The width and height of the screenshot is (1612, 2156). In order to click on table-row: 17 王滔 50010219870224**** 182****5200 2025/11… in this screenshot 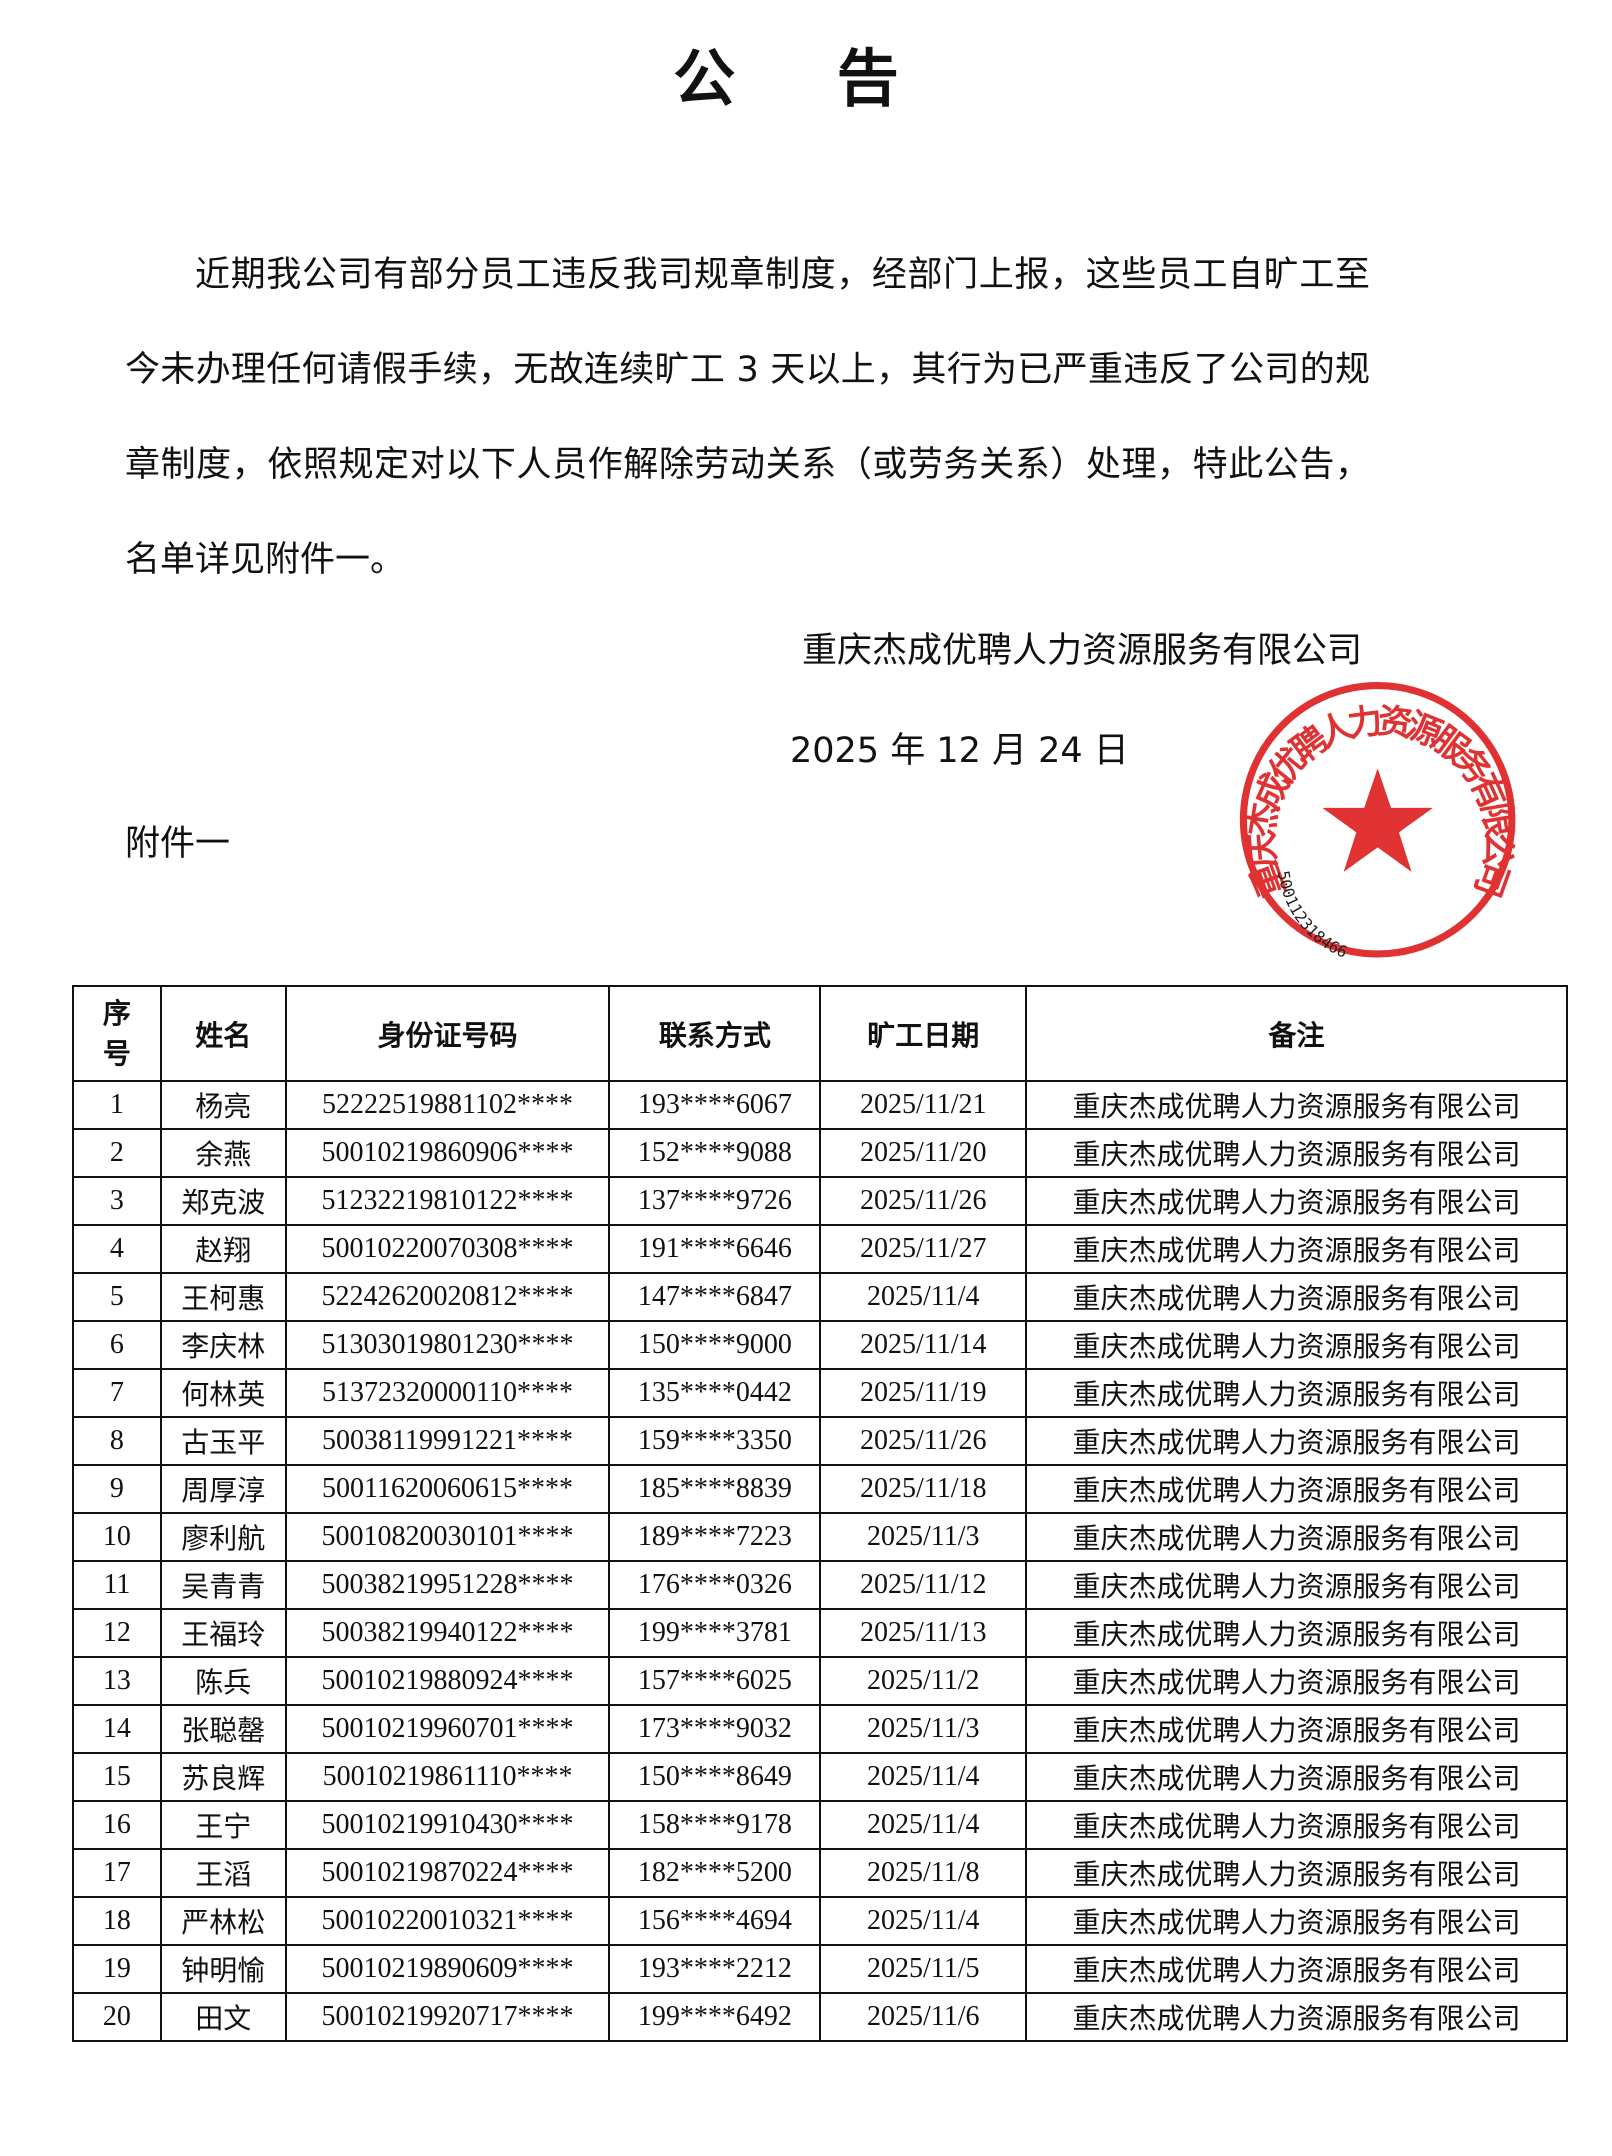, I will do `click(820, 1873)`.